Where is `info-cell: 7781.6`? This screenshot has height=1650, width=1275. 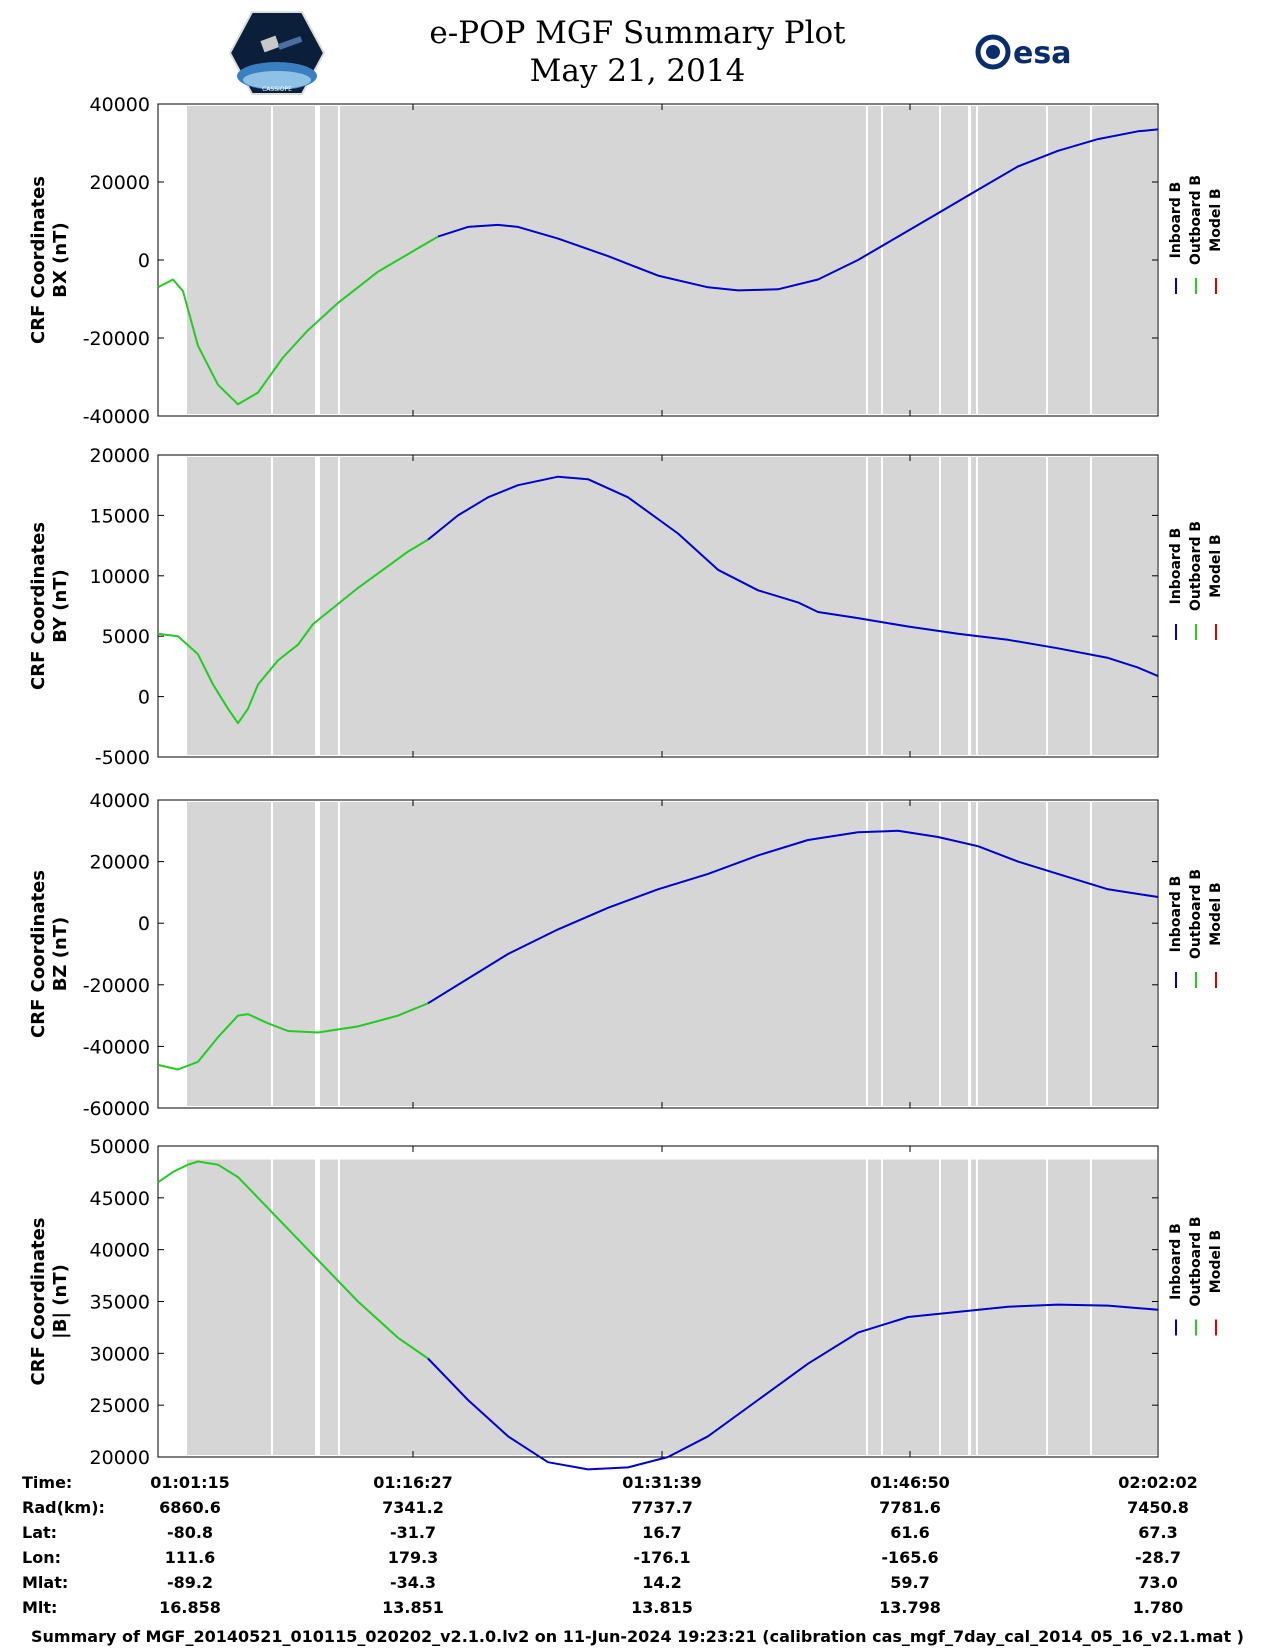 info-cell: 7781.6 is located at coordinates (910, 1507).